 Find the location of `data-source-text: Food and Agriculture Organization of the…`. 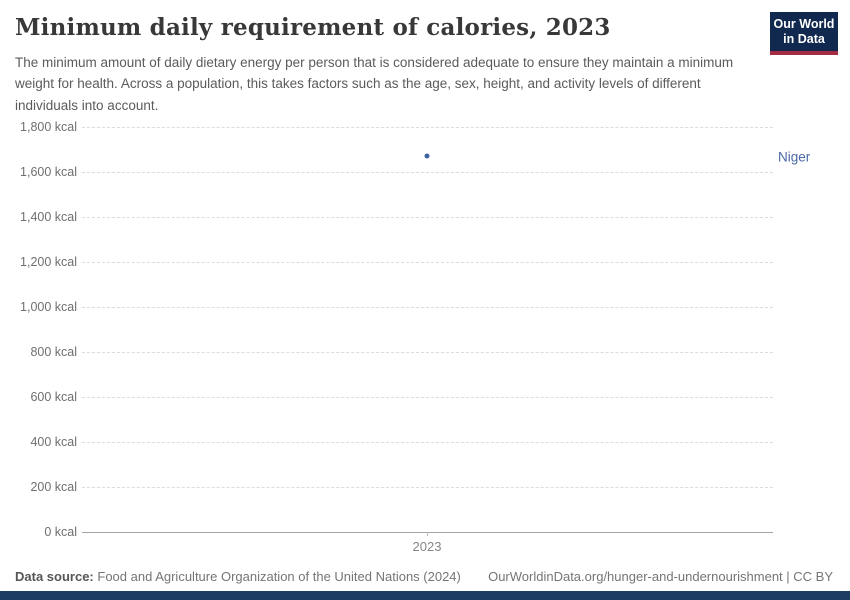

data-source-text: Food and Agriculture Organization of the… is located at coordinates (279, 576).